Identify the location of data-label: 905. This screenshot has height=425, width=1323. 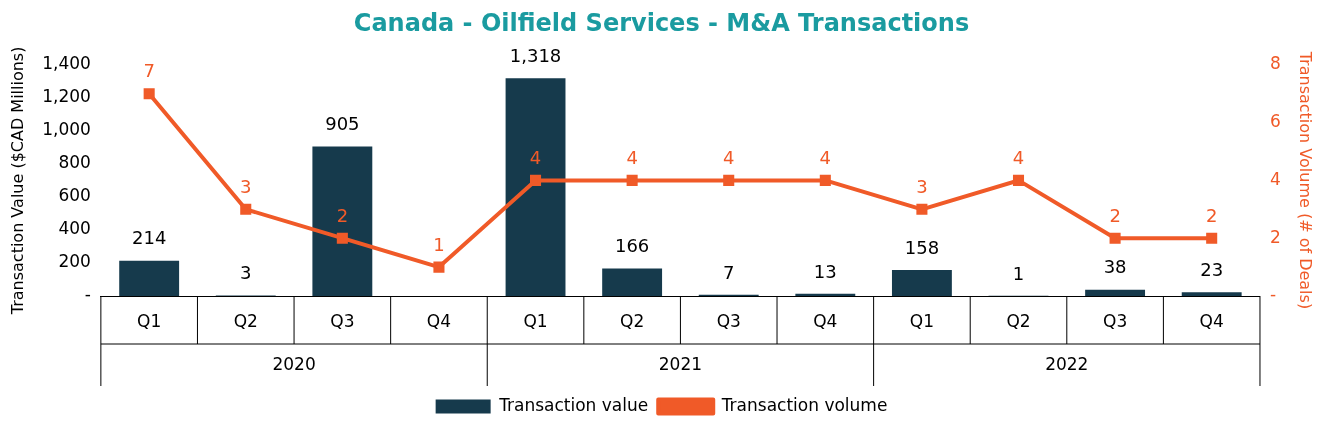
(342, 124).